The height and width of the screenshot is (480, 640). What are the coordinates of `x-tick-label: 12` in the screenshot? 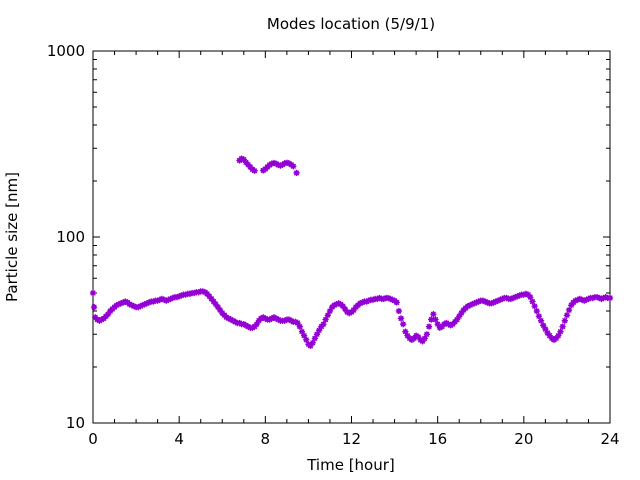 It's located at (351, 439).